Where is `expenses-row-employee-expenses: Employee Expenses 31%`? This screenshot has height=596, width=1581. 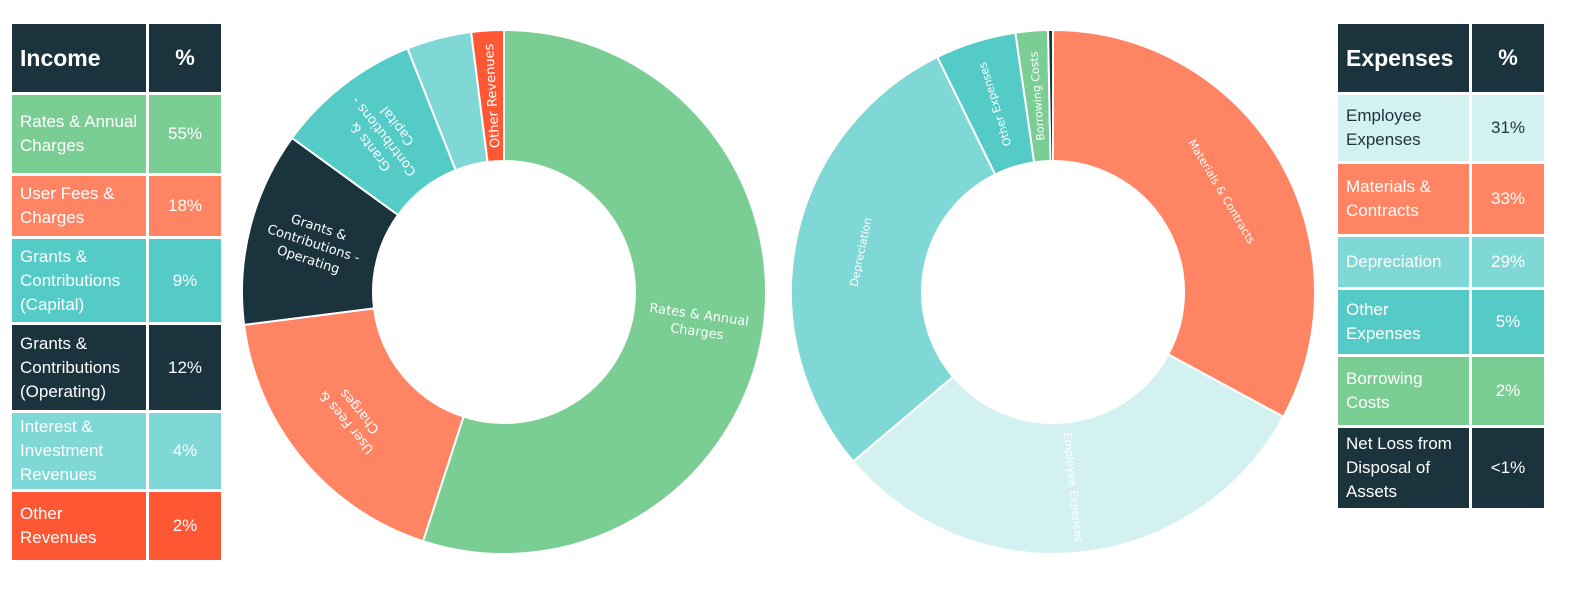
expenses-row-employee-expenses: Employee Expenses 31% is located at coordinates (1441, 128).